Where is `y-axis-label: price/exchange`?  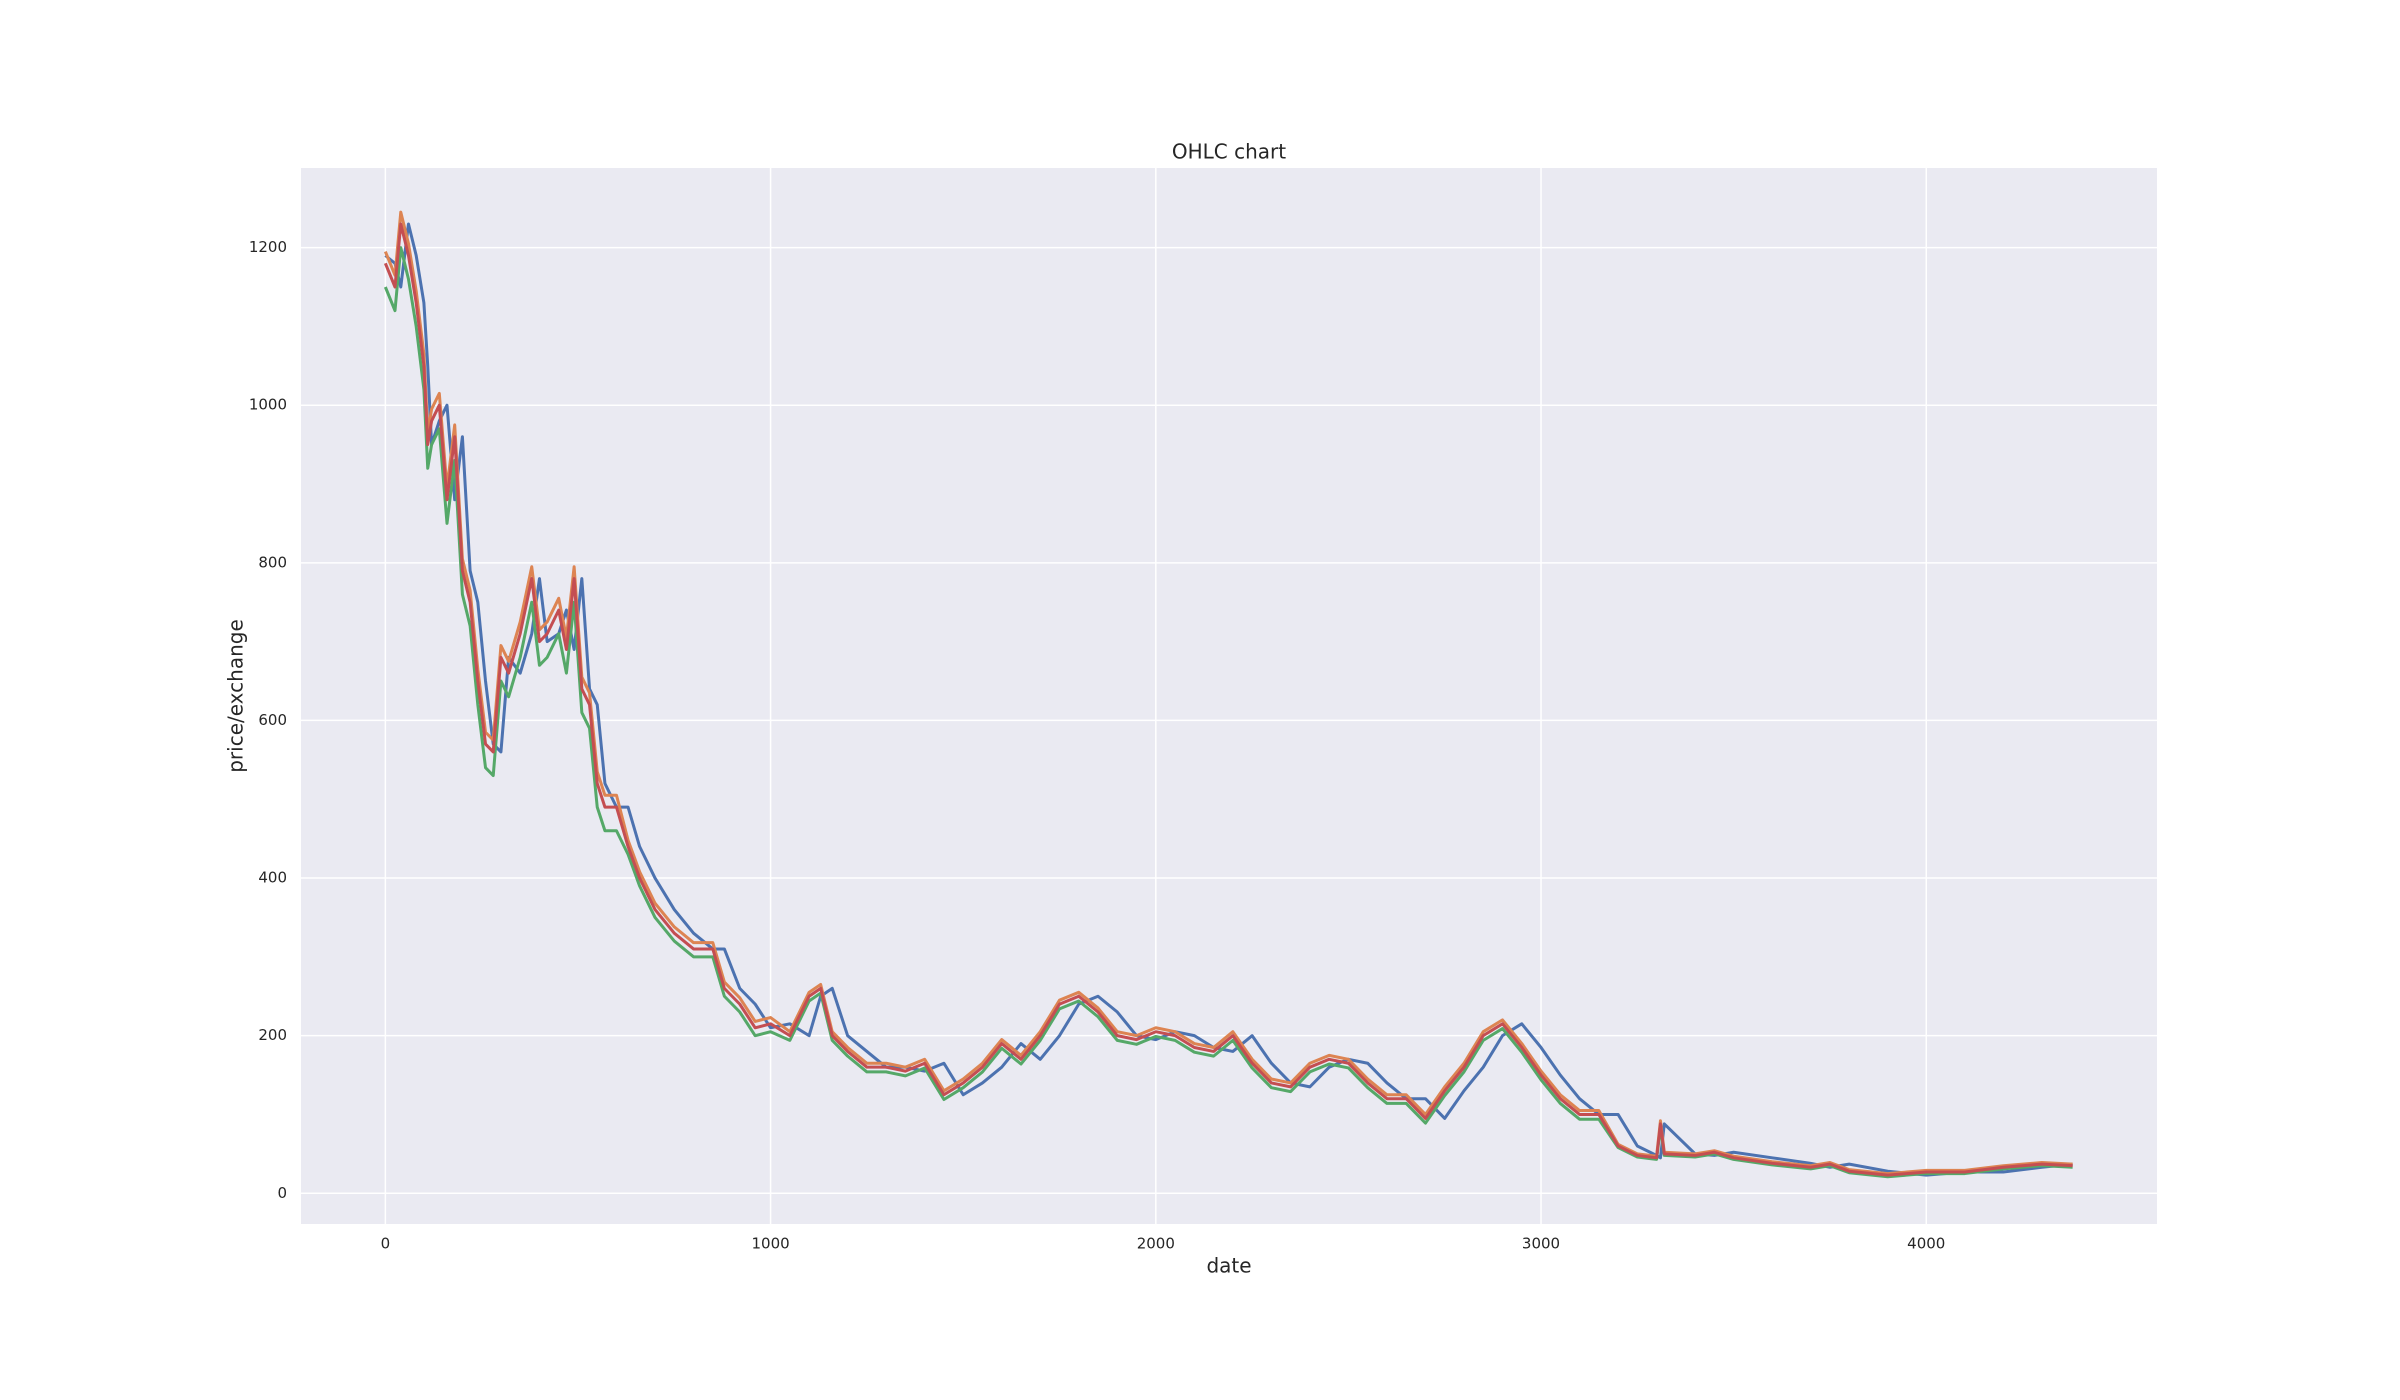 y-axis-label: price/exchange is located at coordinates (236, 696).